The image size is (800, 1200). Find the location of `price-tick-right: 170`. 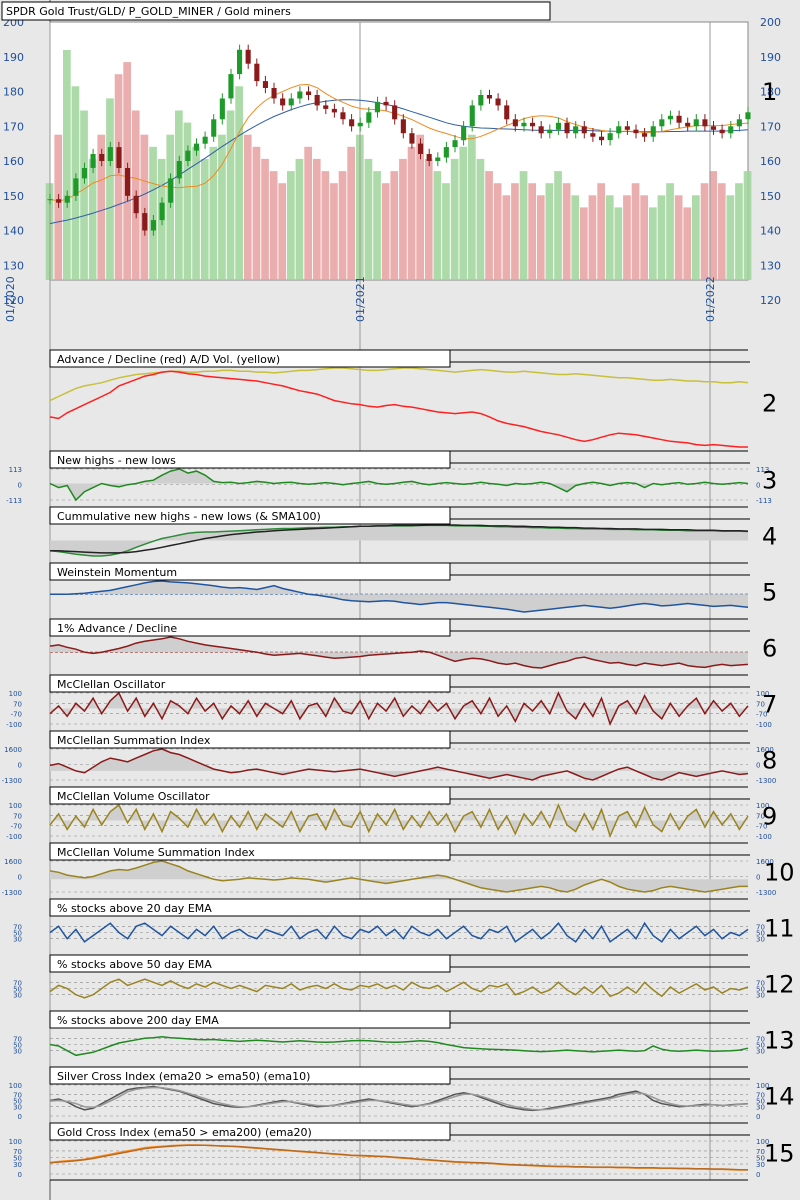

price-tick-right: 170 is located at coordinates (770, 126).